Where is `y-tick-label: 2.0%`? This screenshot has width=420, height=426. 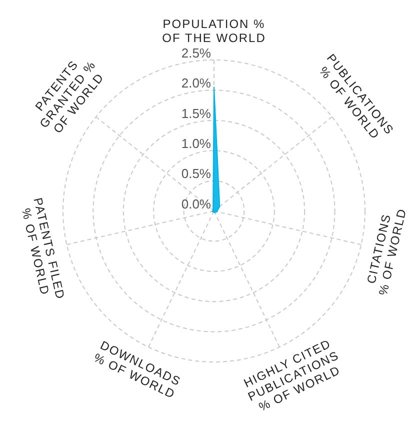
y-tick-label: 2.0% is located at coordinates (196, 83).